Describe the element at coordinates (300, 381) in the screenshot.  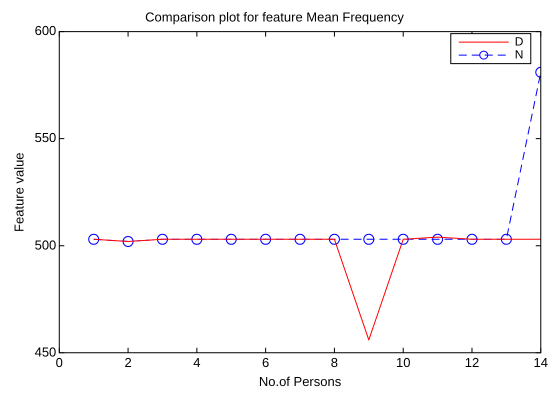
I see `x-axis-title: No.of Persons` at that location.